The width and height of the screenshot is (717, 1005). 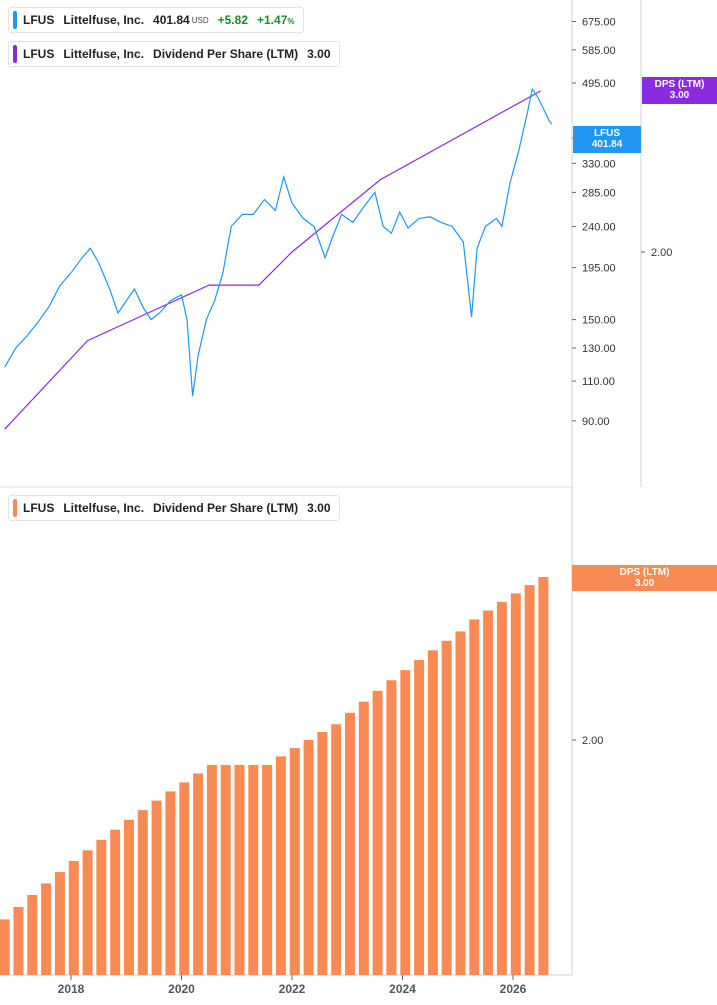 What do you see at coordinates (599, 84) in the screenshot?
I see `price-tick-label: 495.00` at bounding box center [599, 84].